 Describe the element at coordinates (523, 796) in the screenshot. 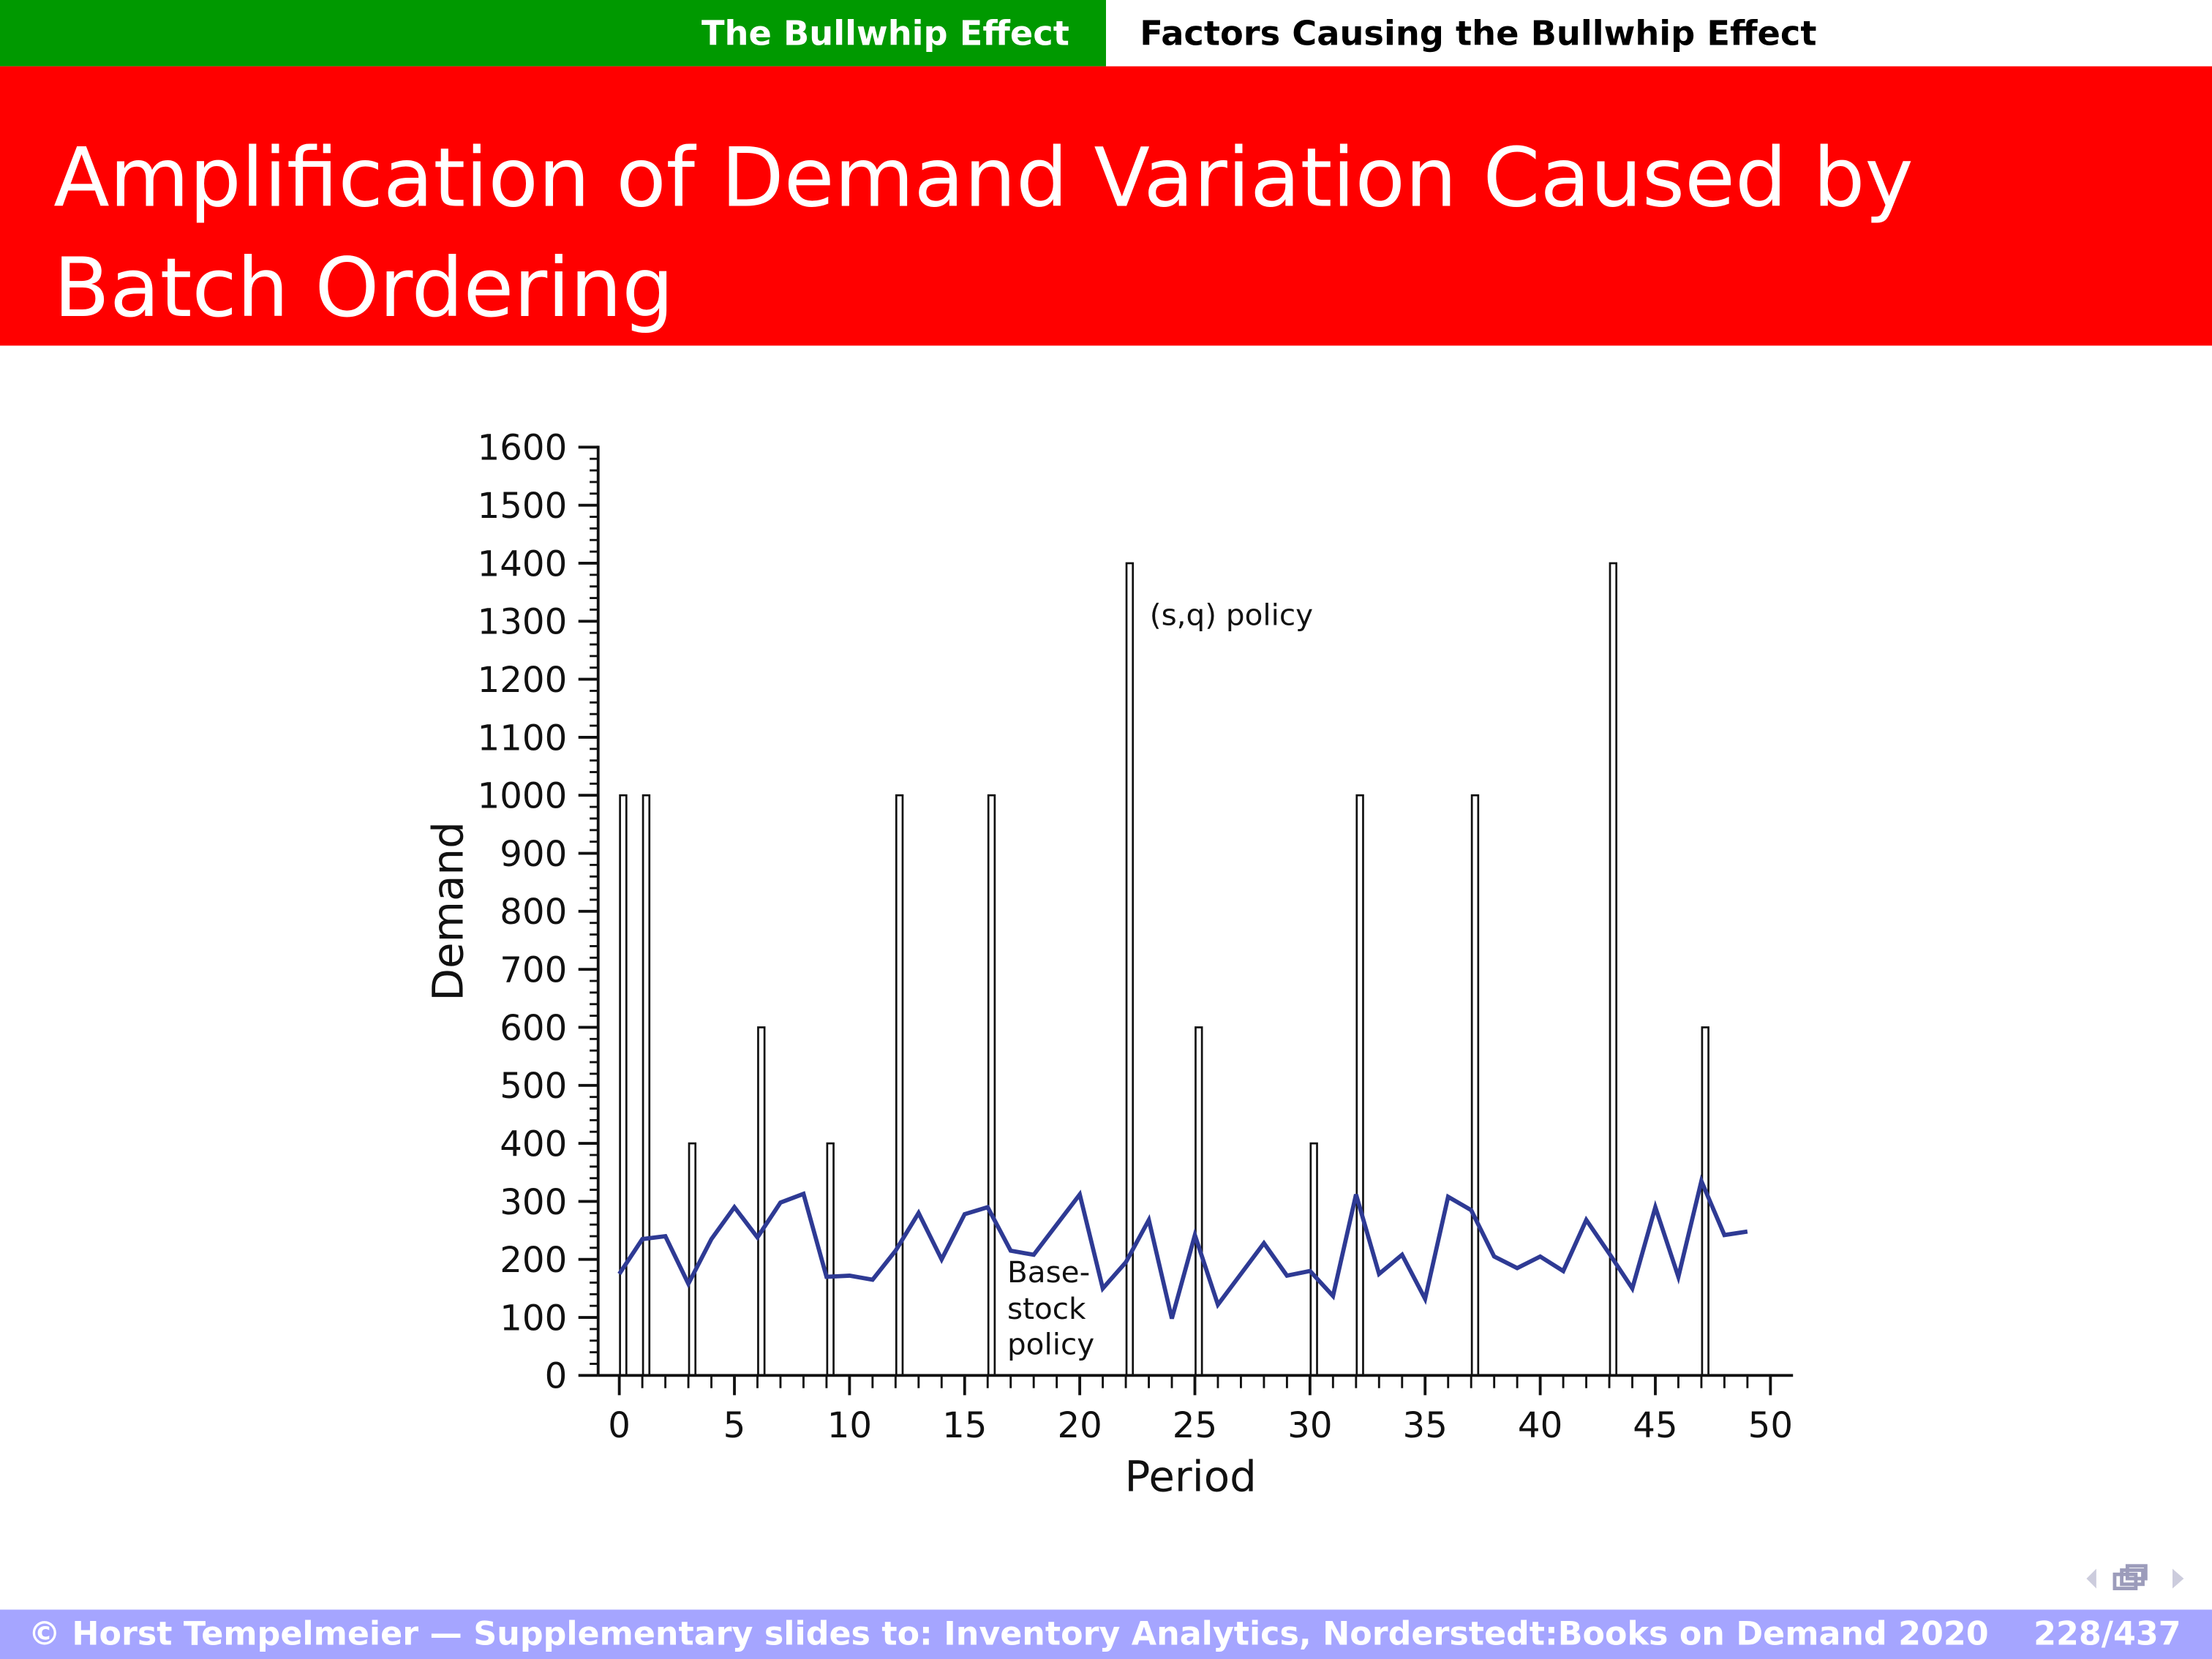

I see `y-tick-label: 1000` at that location.